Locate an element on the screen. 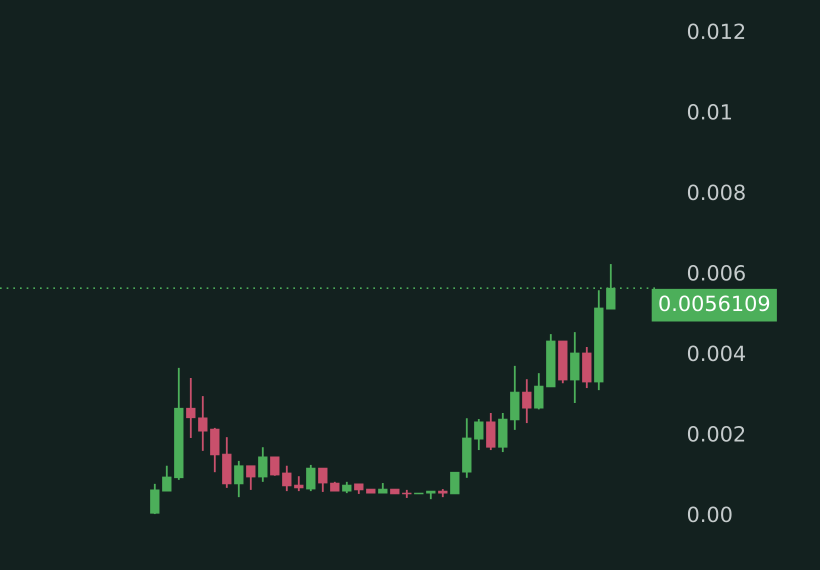  y-tick-label: 0.012 is located at coordinates (716, 31).